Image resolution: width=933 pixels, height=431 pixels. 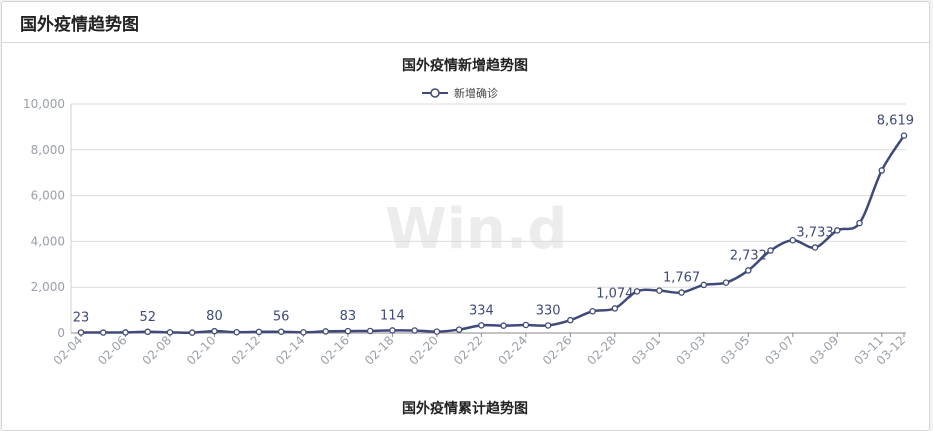 What do you see at coordinates (681, 278) in the screenshot?
I see `data-label: 1,767` at bounding box center [681, 278].